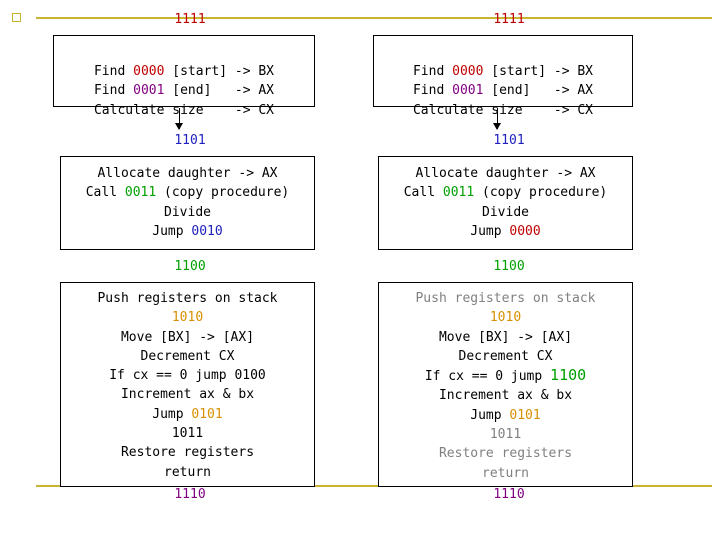  Describe the element at coordinates (187, 453) in the screenshot. I see `left-loop-line-9: Restore registers` at that location.